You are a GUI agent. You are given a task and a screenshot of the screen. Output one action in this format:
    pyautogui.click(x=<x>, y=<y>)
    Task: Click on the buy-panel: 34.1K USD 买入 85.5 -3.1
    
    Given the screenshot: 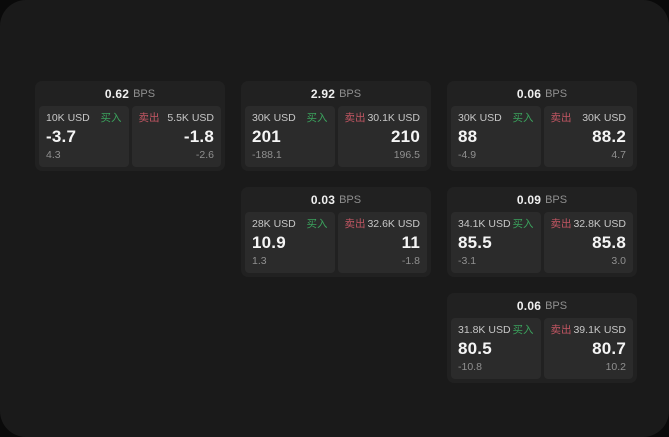 What is the action you would take?
    pyautogui.click(x=496, y=242)
    